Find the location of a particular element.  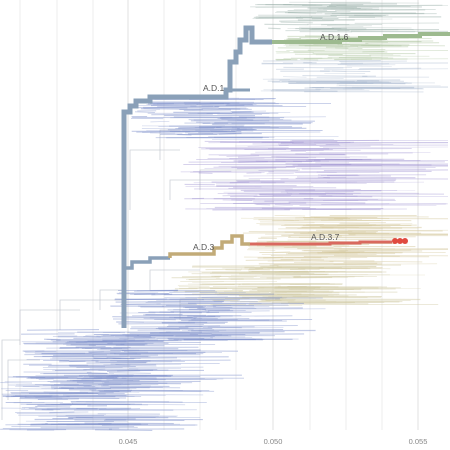

trunk-lower-branch is located at coordinates (147, 263).